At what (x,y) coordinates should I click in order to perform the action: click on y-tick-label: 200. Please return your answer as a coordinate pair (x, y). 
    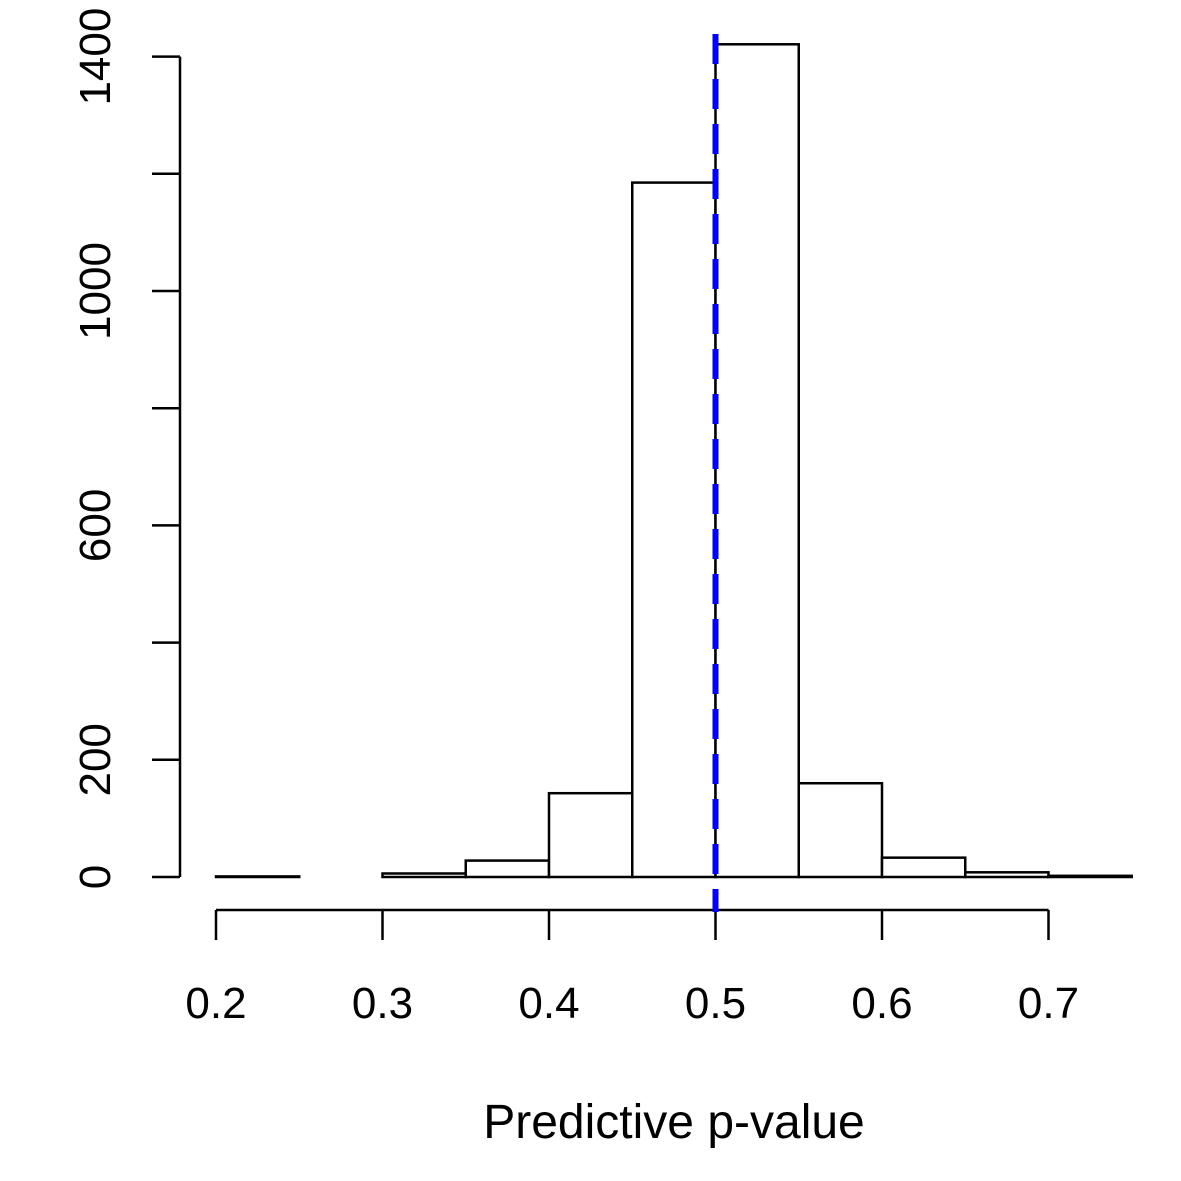
    Looking at the image, I should click on (95, 759).